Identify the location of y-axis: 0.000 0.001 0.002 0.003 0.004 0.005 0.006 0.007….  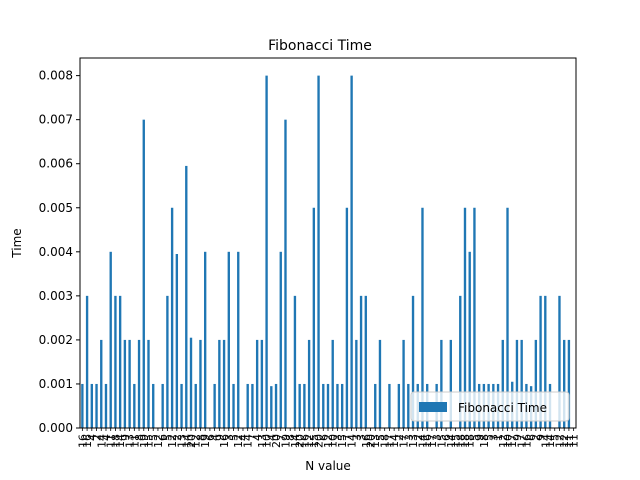
(59, 252).